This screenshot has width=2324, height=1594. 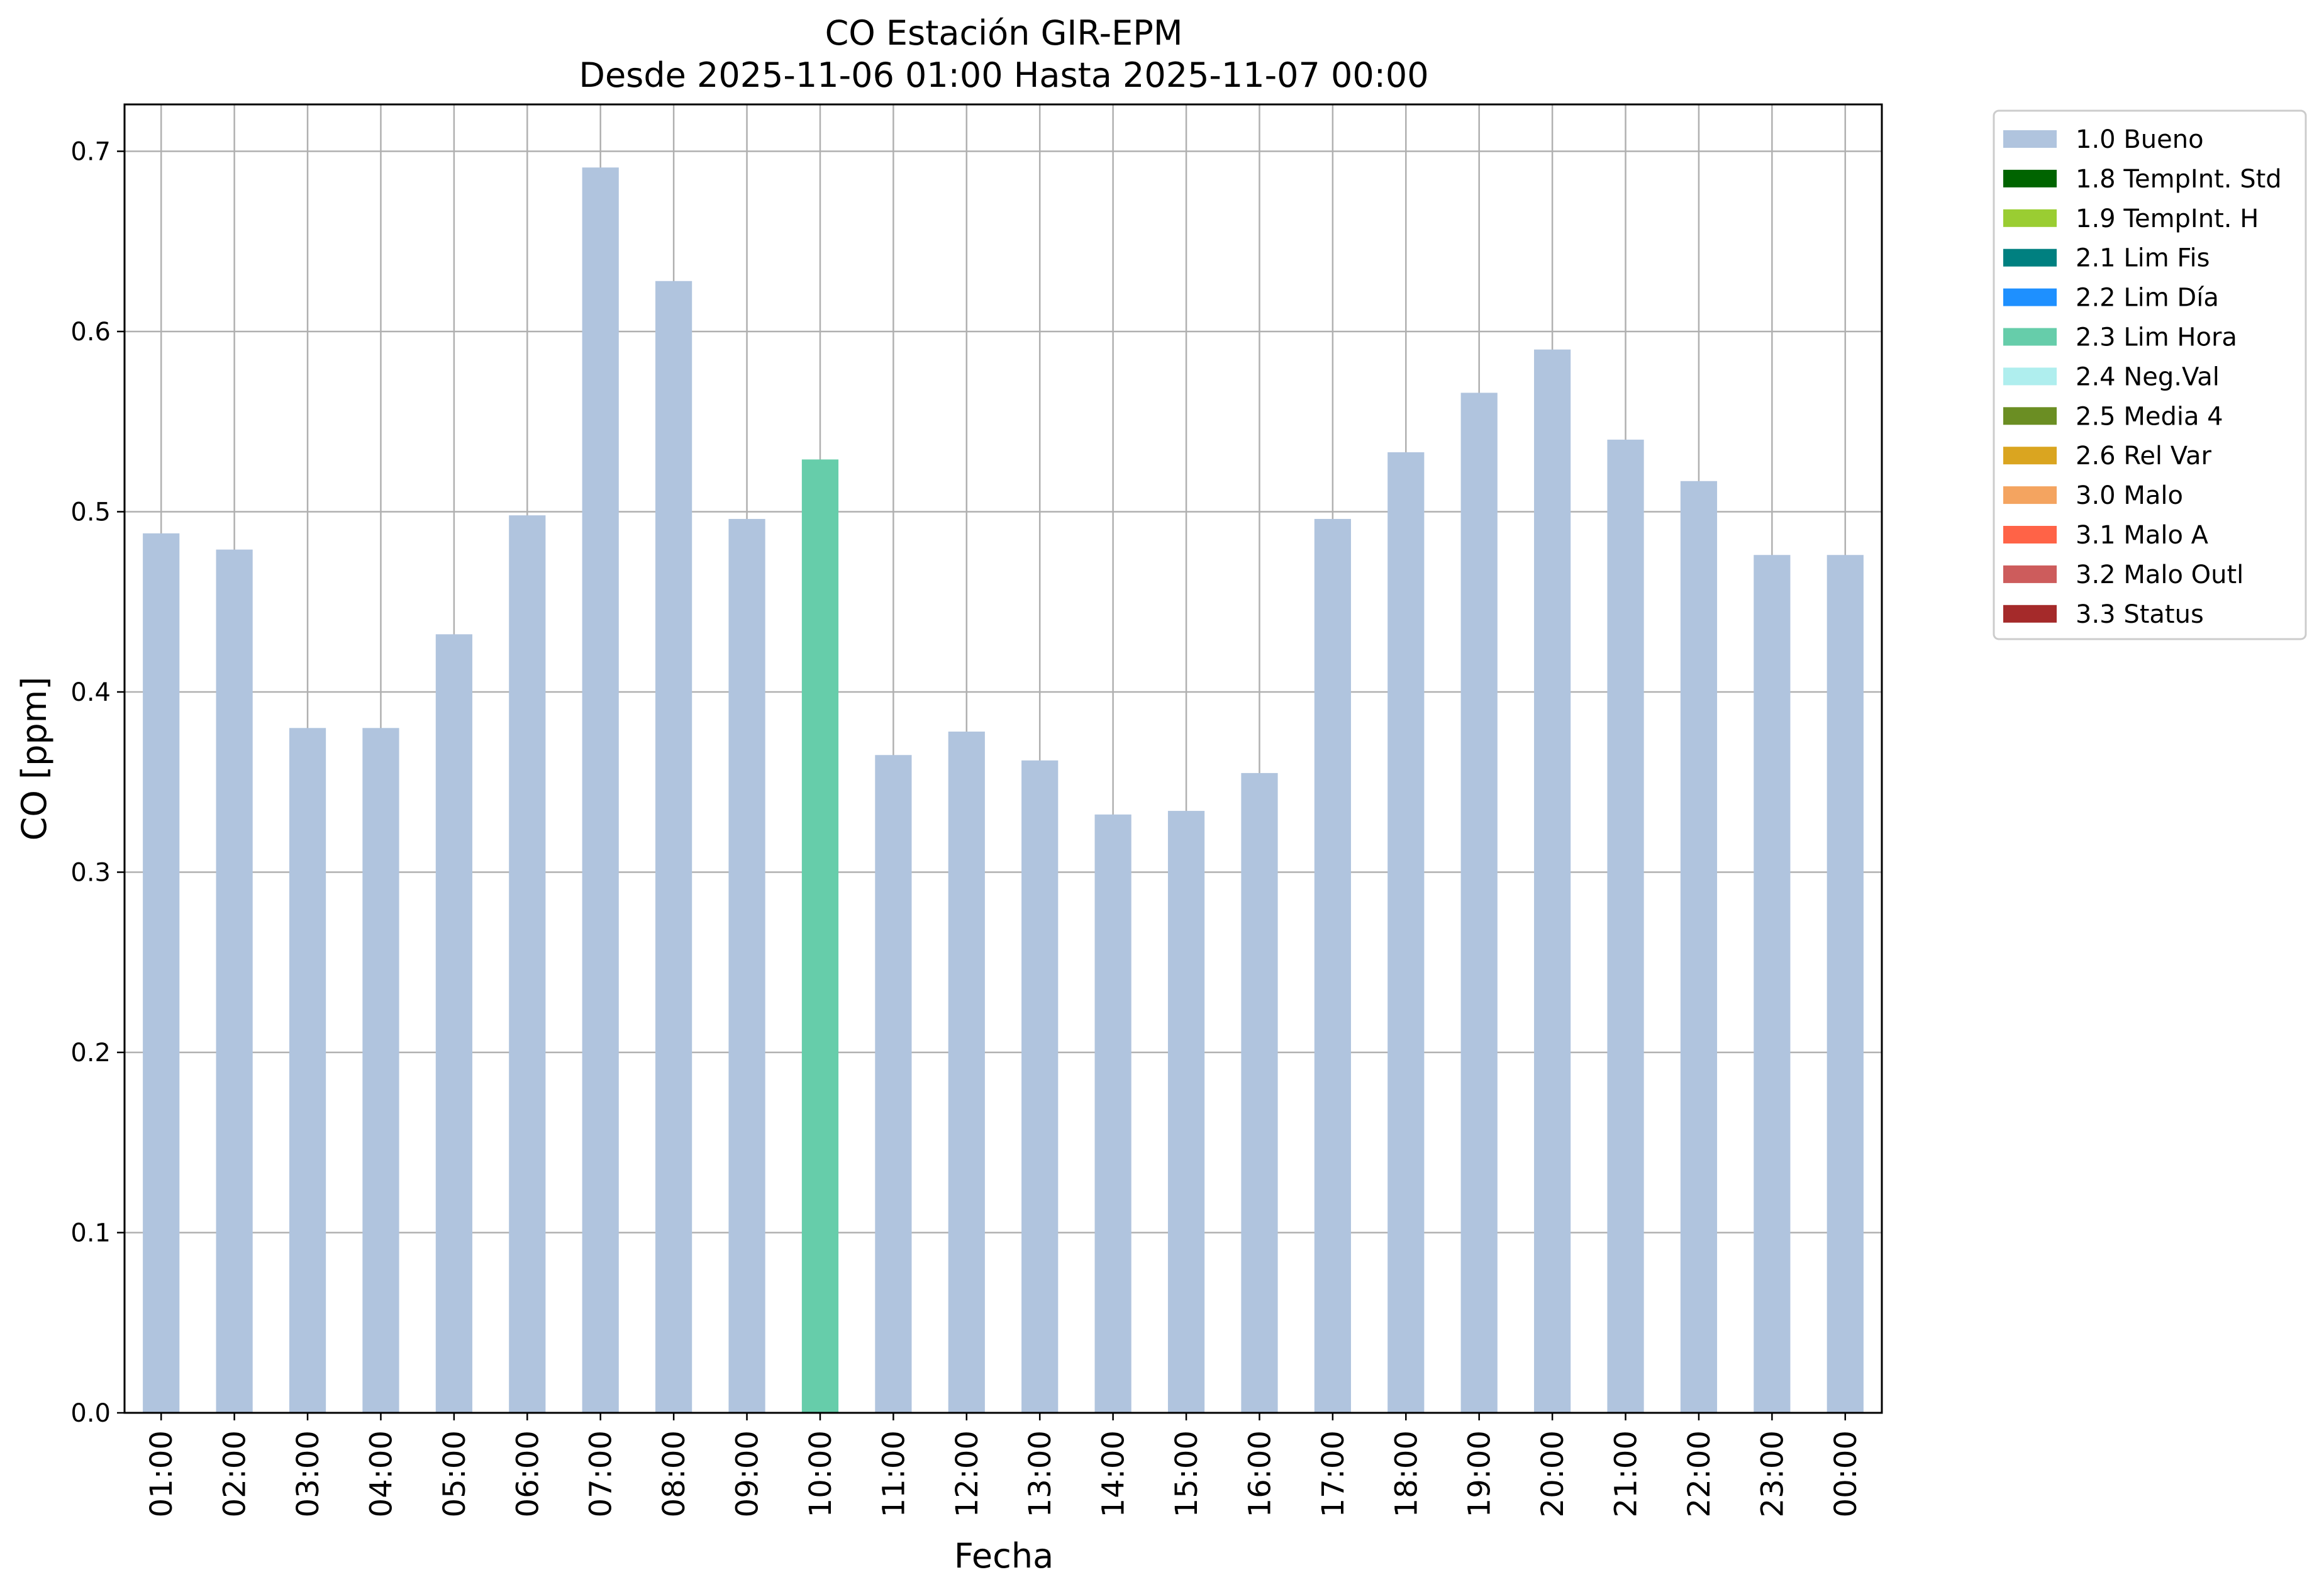 I want to click on legend-label: 2.2 Lim Día, so click(x=2147, y=298).